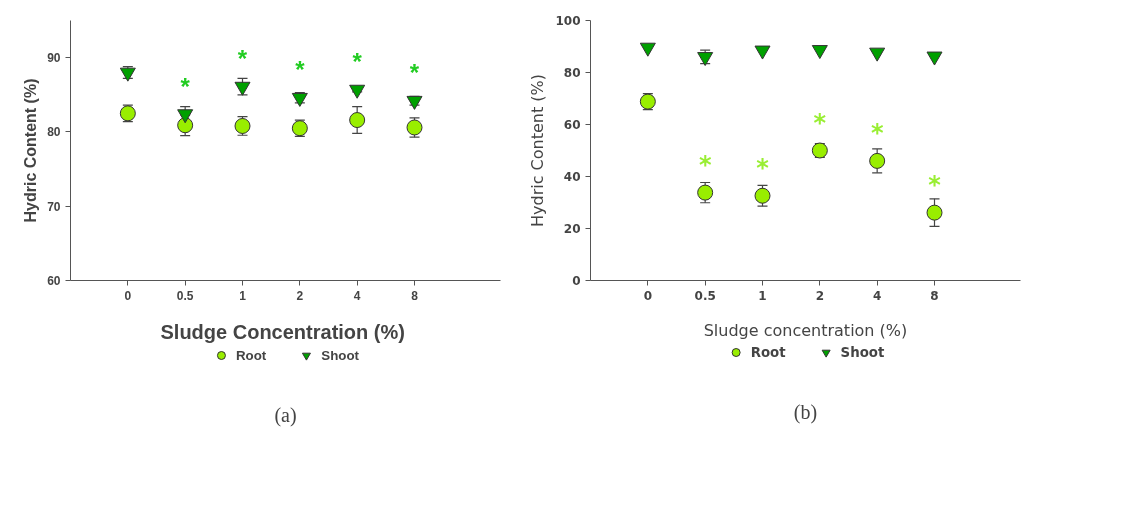  What do you see at coordinates (54, 206) in the screenshot?
I see `y-tick-label: 70` at bounding box center [54, 206].